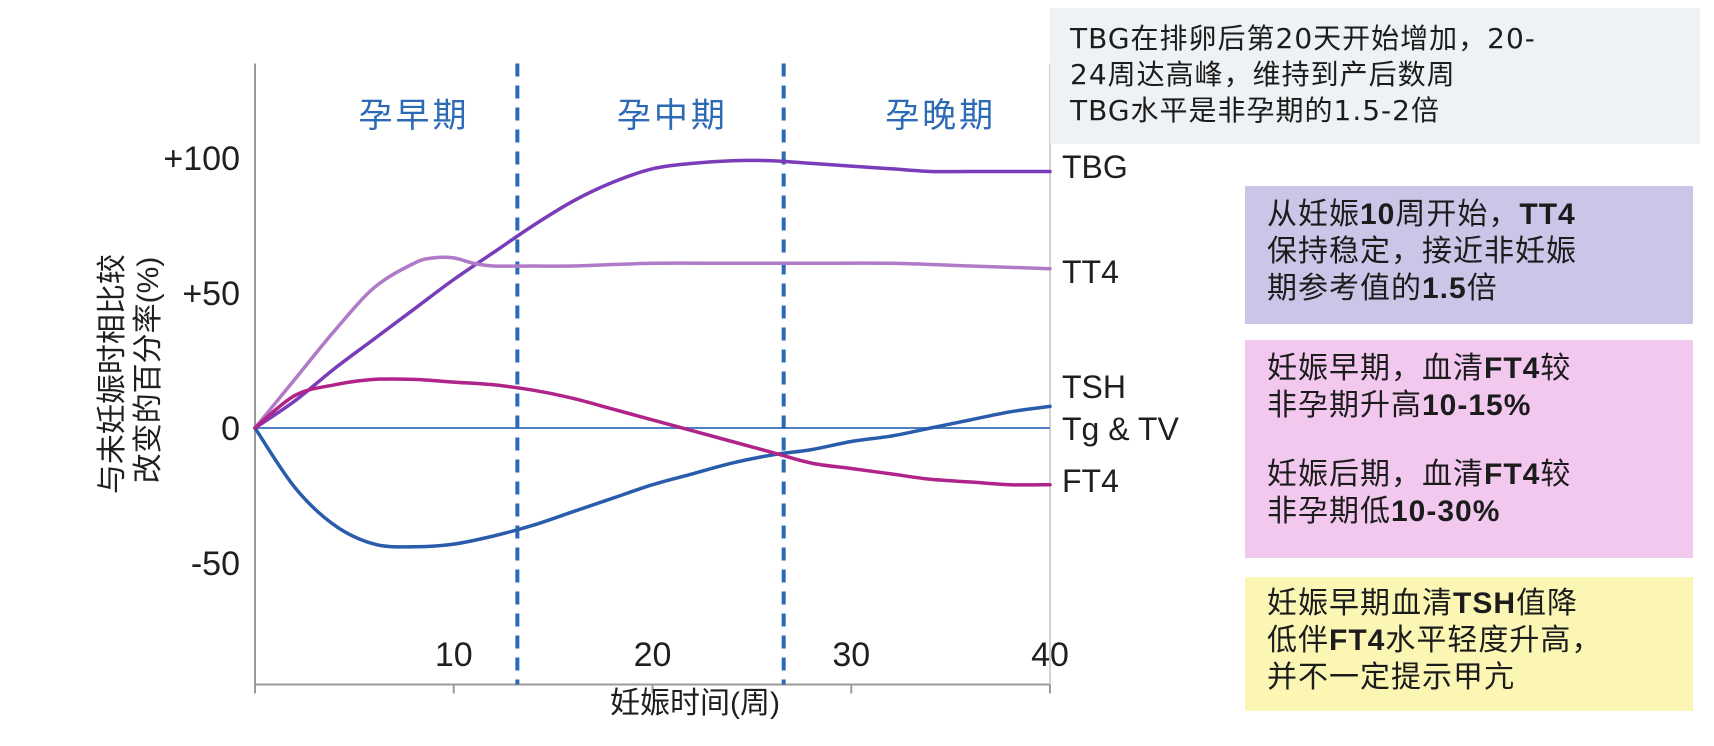 Image resolution: width=1714 pixels, height=746 pixels. I want to click on tt4-note-text: 倍, so click(1482, 288).